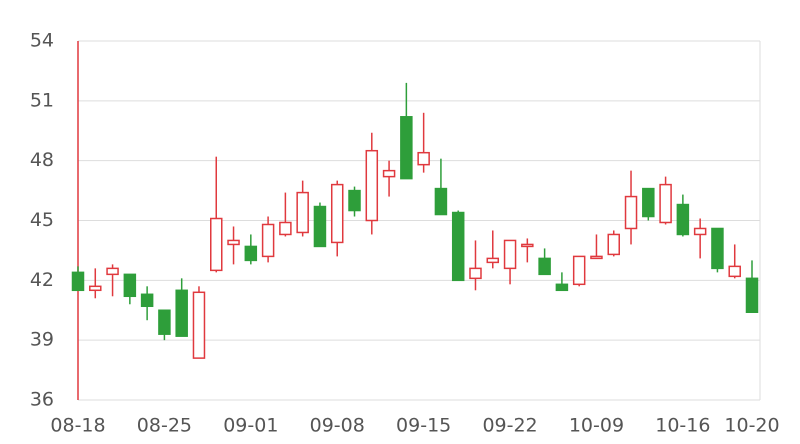 Image resolution: width=800 pixels, height=444 pixels. What do you see at coordinates (250, 426) in the screenshot?
I see `x-tick-label: 09-01` at bounding box center [250, 426].